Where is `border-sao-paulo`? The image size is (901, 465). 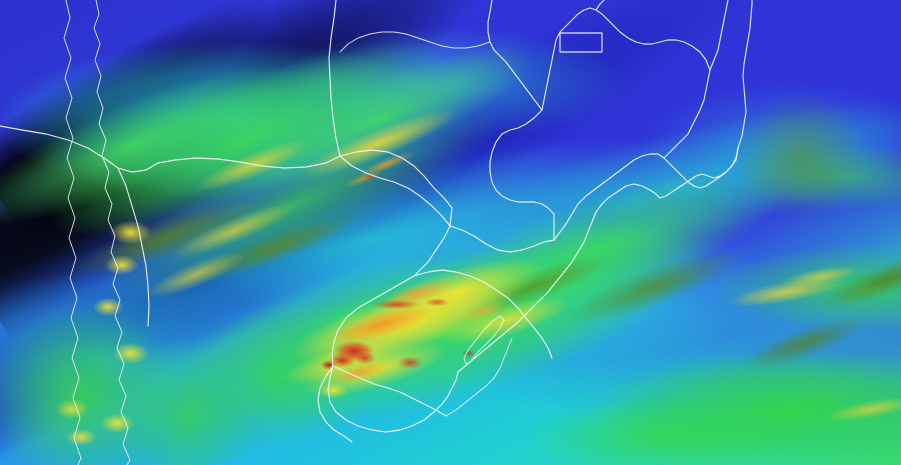 border-sao-paulo is located at coordinates (609, 197).